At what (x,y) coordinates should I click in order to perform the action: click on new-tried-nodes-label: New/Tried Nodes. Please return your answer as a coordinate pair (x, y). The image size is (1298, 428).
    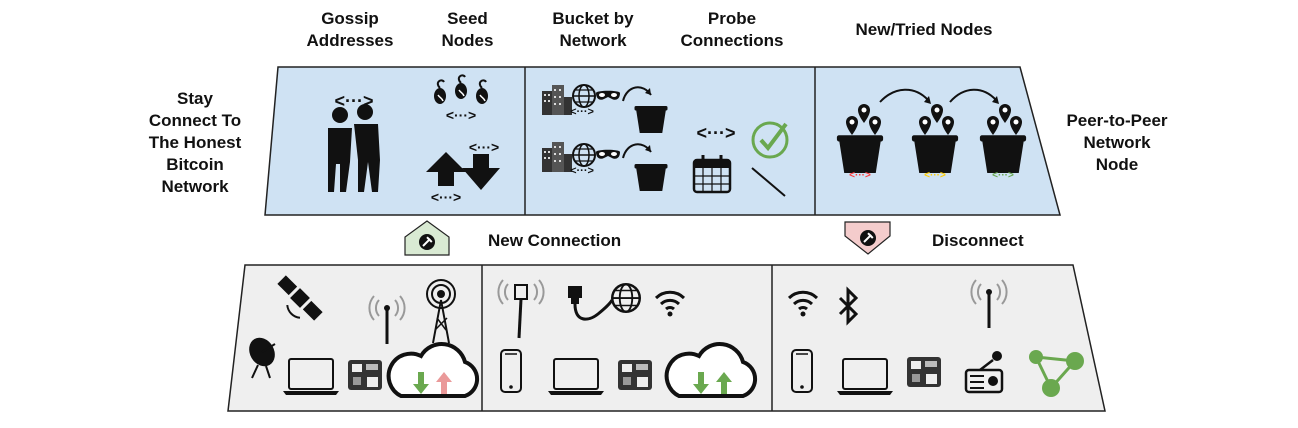
    Looking at the image, I should click on (924, 29).